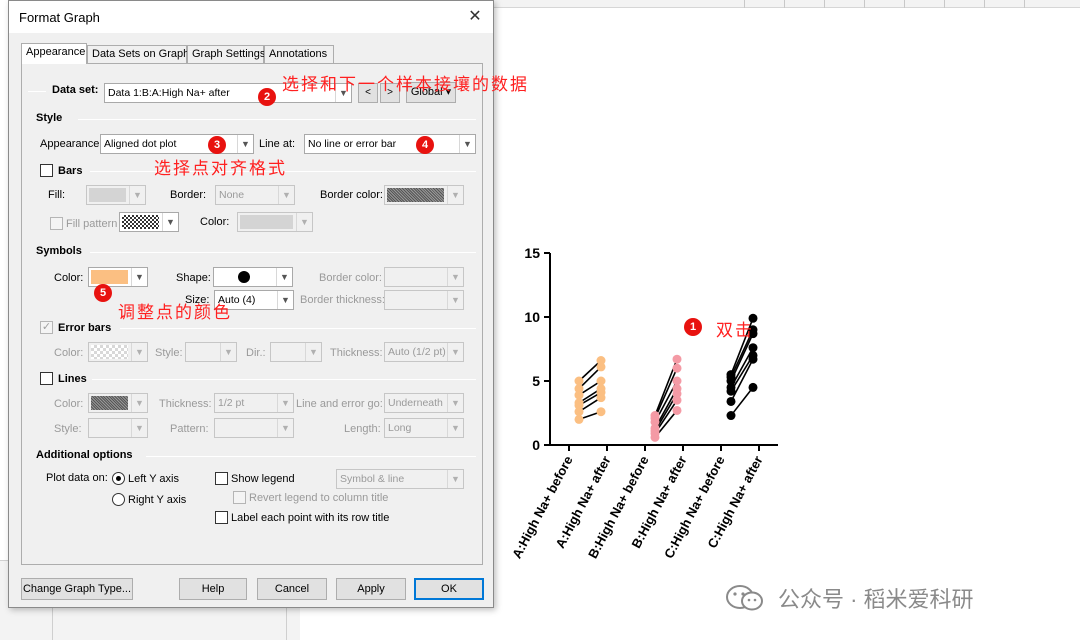  I want to click on additional-options-heading: Additional options, so click(84, 455).